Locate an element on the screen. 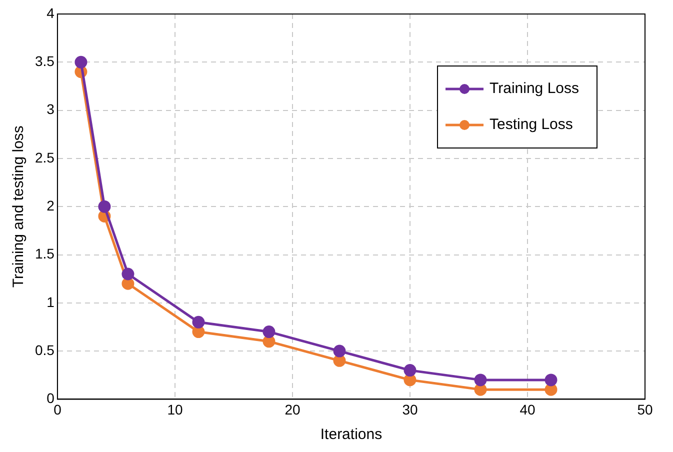  y-tick-label: 1.5 is located at coordinates (44, 254).